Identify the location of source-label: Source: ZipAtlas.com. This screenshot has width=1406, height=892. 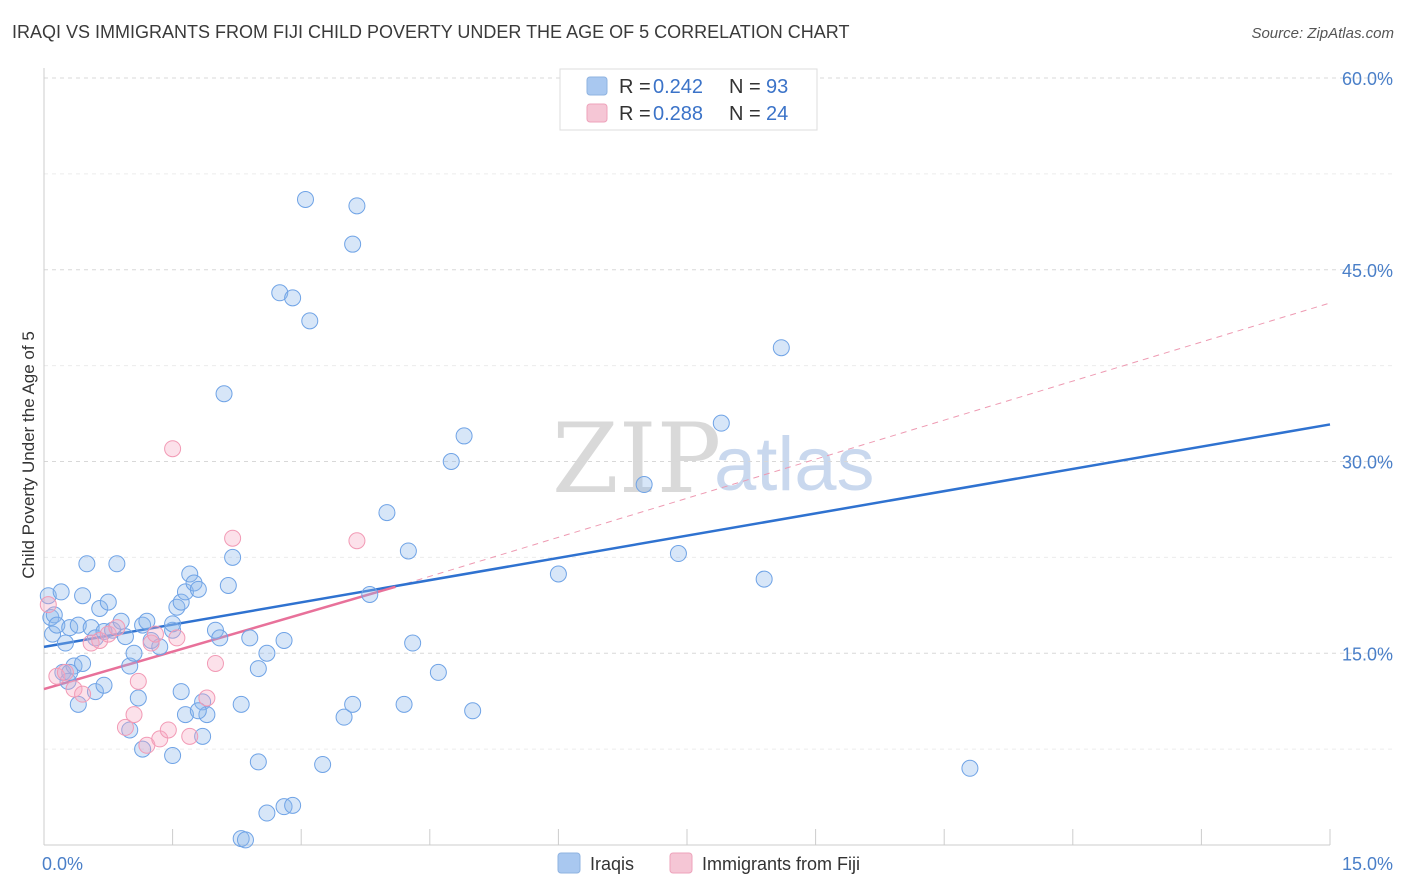
(1322, 33).